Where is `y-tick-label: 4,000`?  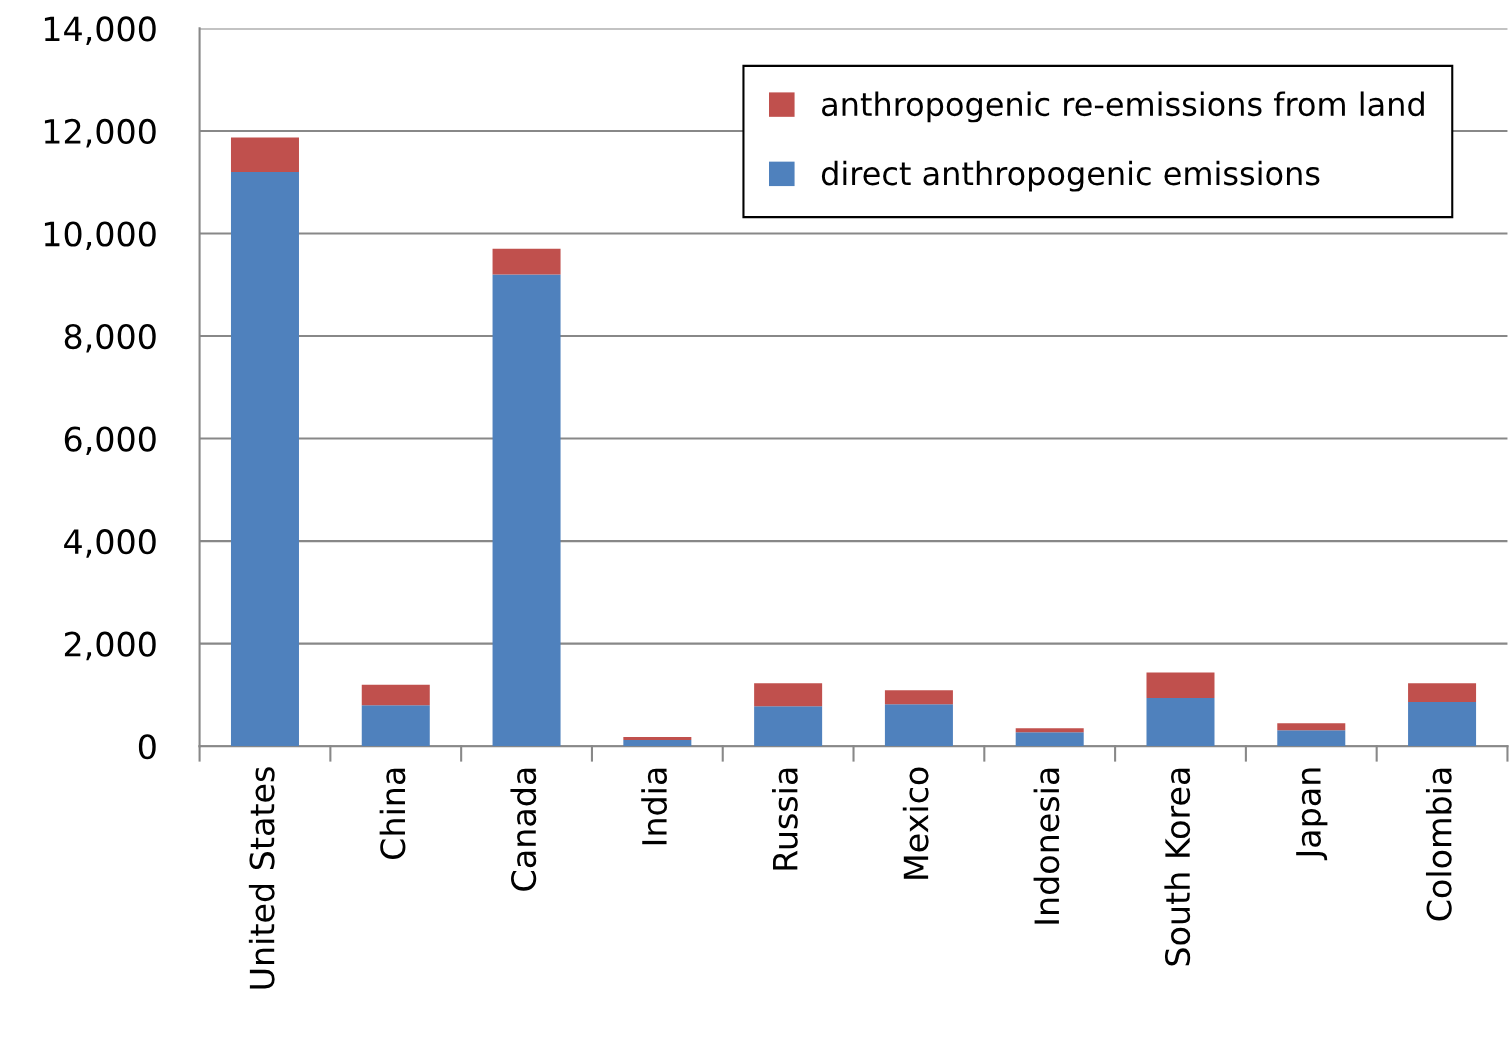
y-tick-label: 4,000 is located at coordinates (110, 543).